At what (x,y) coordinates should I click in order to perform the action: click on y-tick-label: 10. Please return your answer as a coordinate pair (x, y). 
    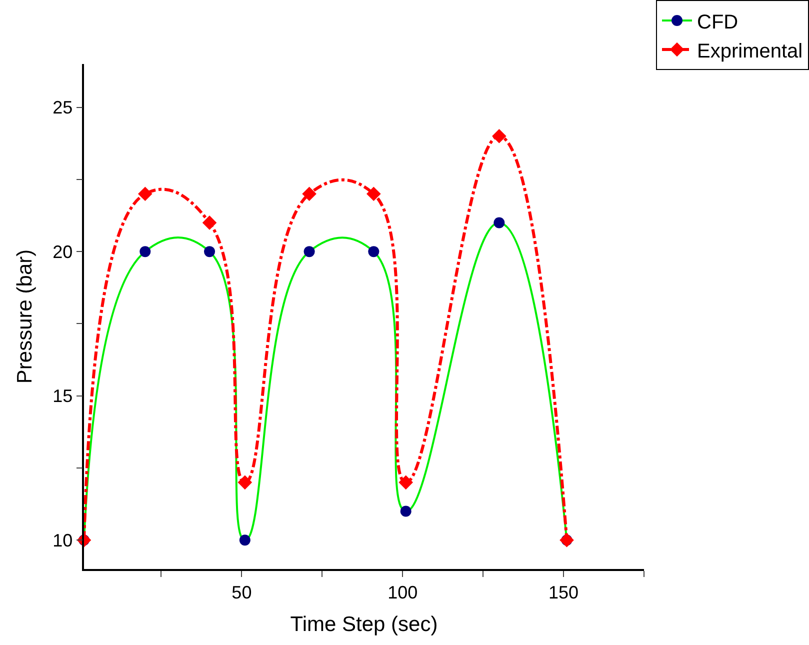
    Looking at the image, I should click on (62, 540).